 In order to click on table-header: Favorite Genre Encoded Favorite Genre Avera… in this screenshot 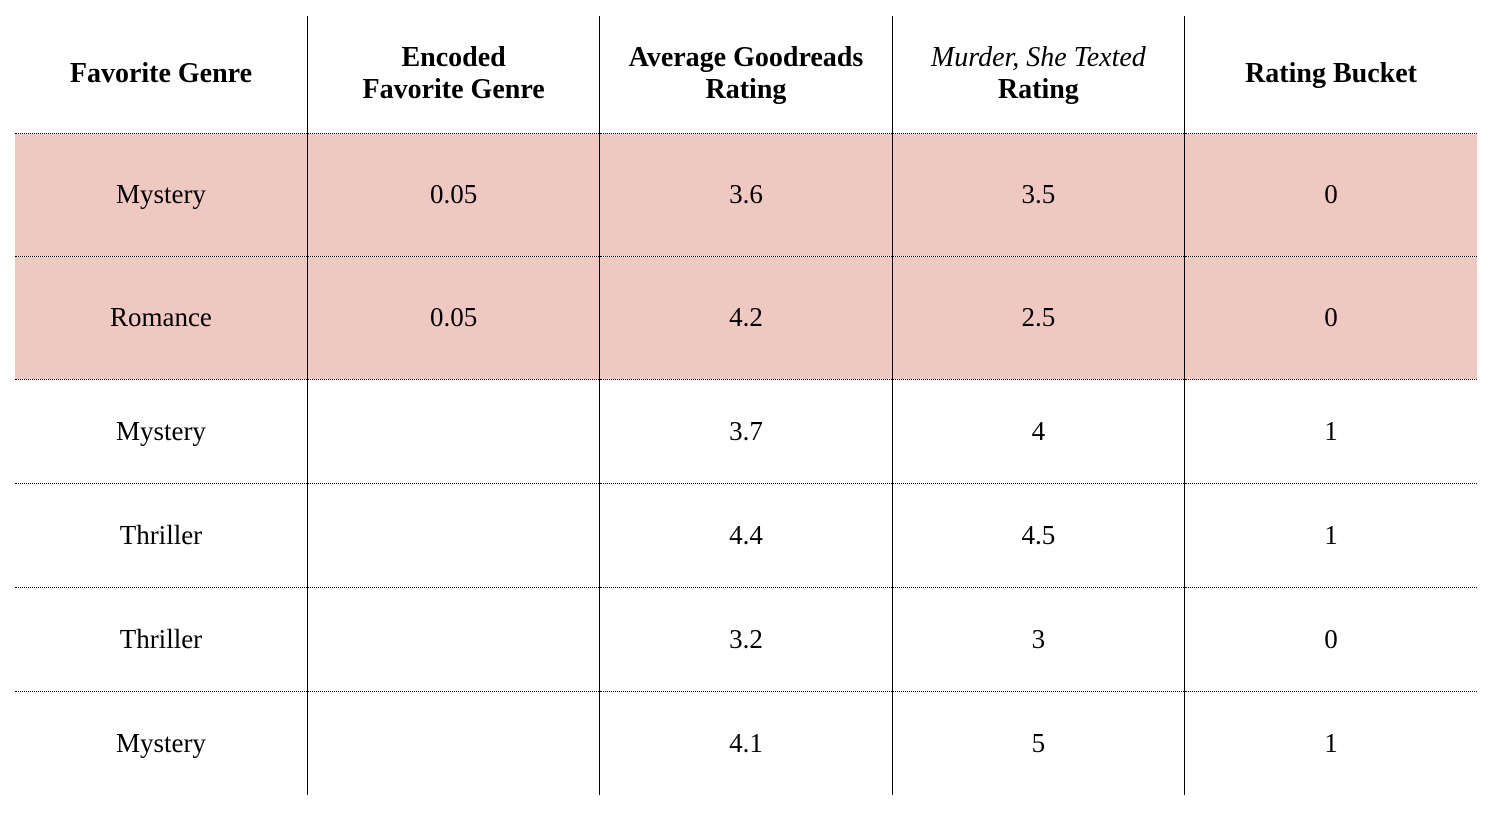, I will do `click(746, 74)`.